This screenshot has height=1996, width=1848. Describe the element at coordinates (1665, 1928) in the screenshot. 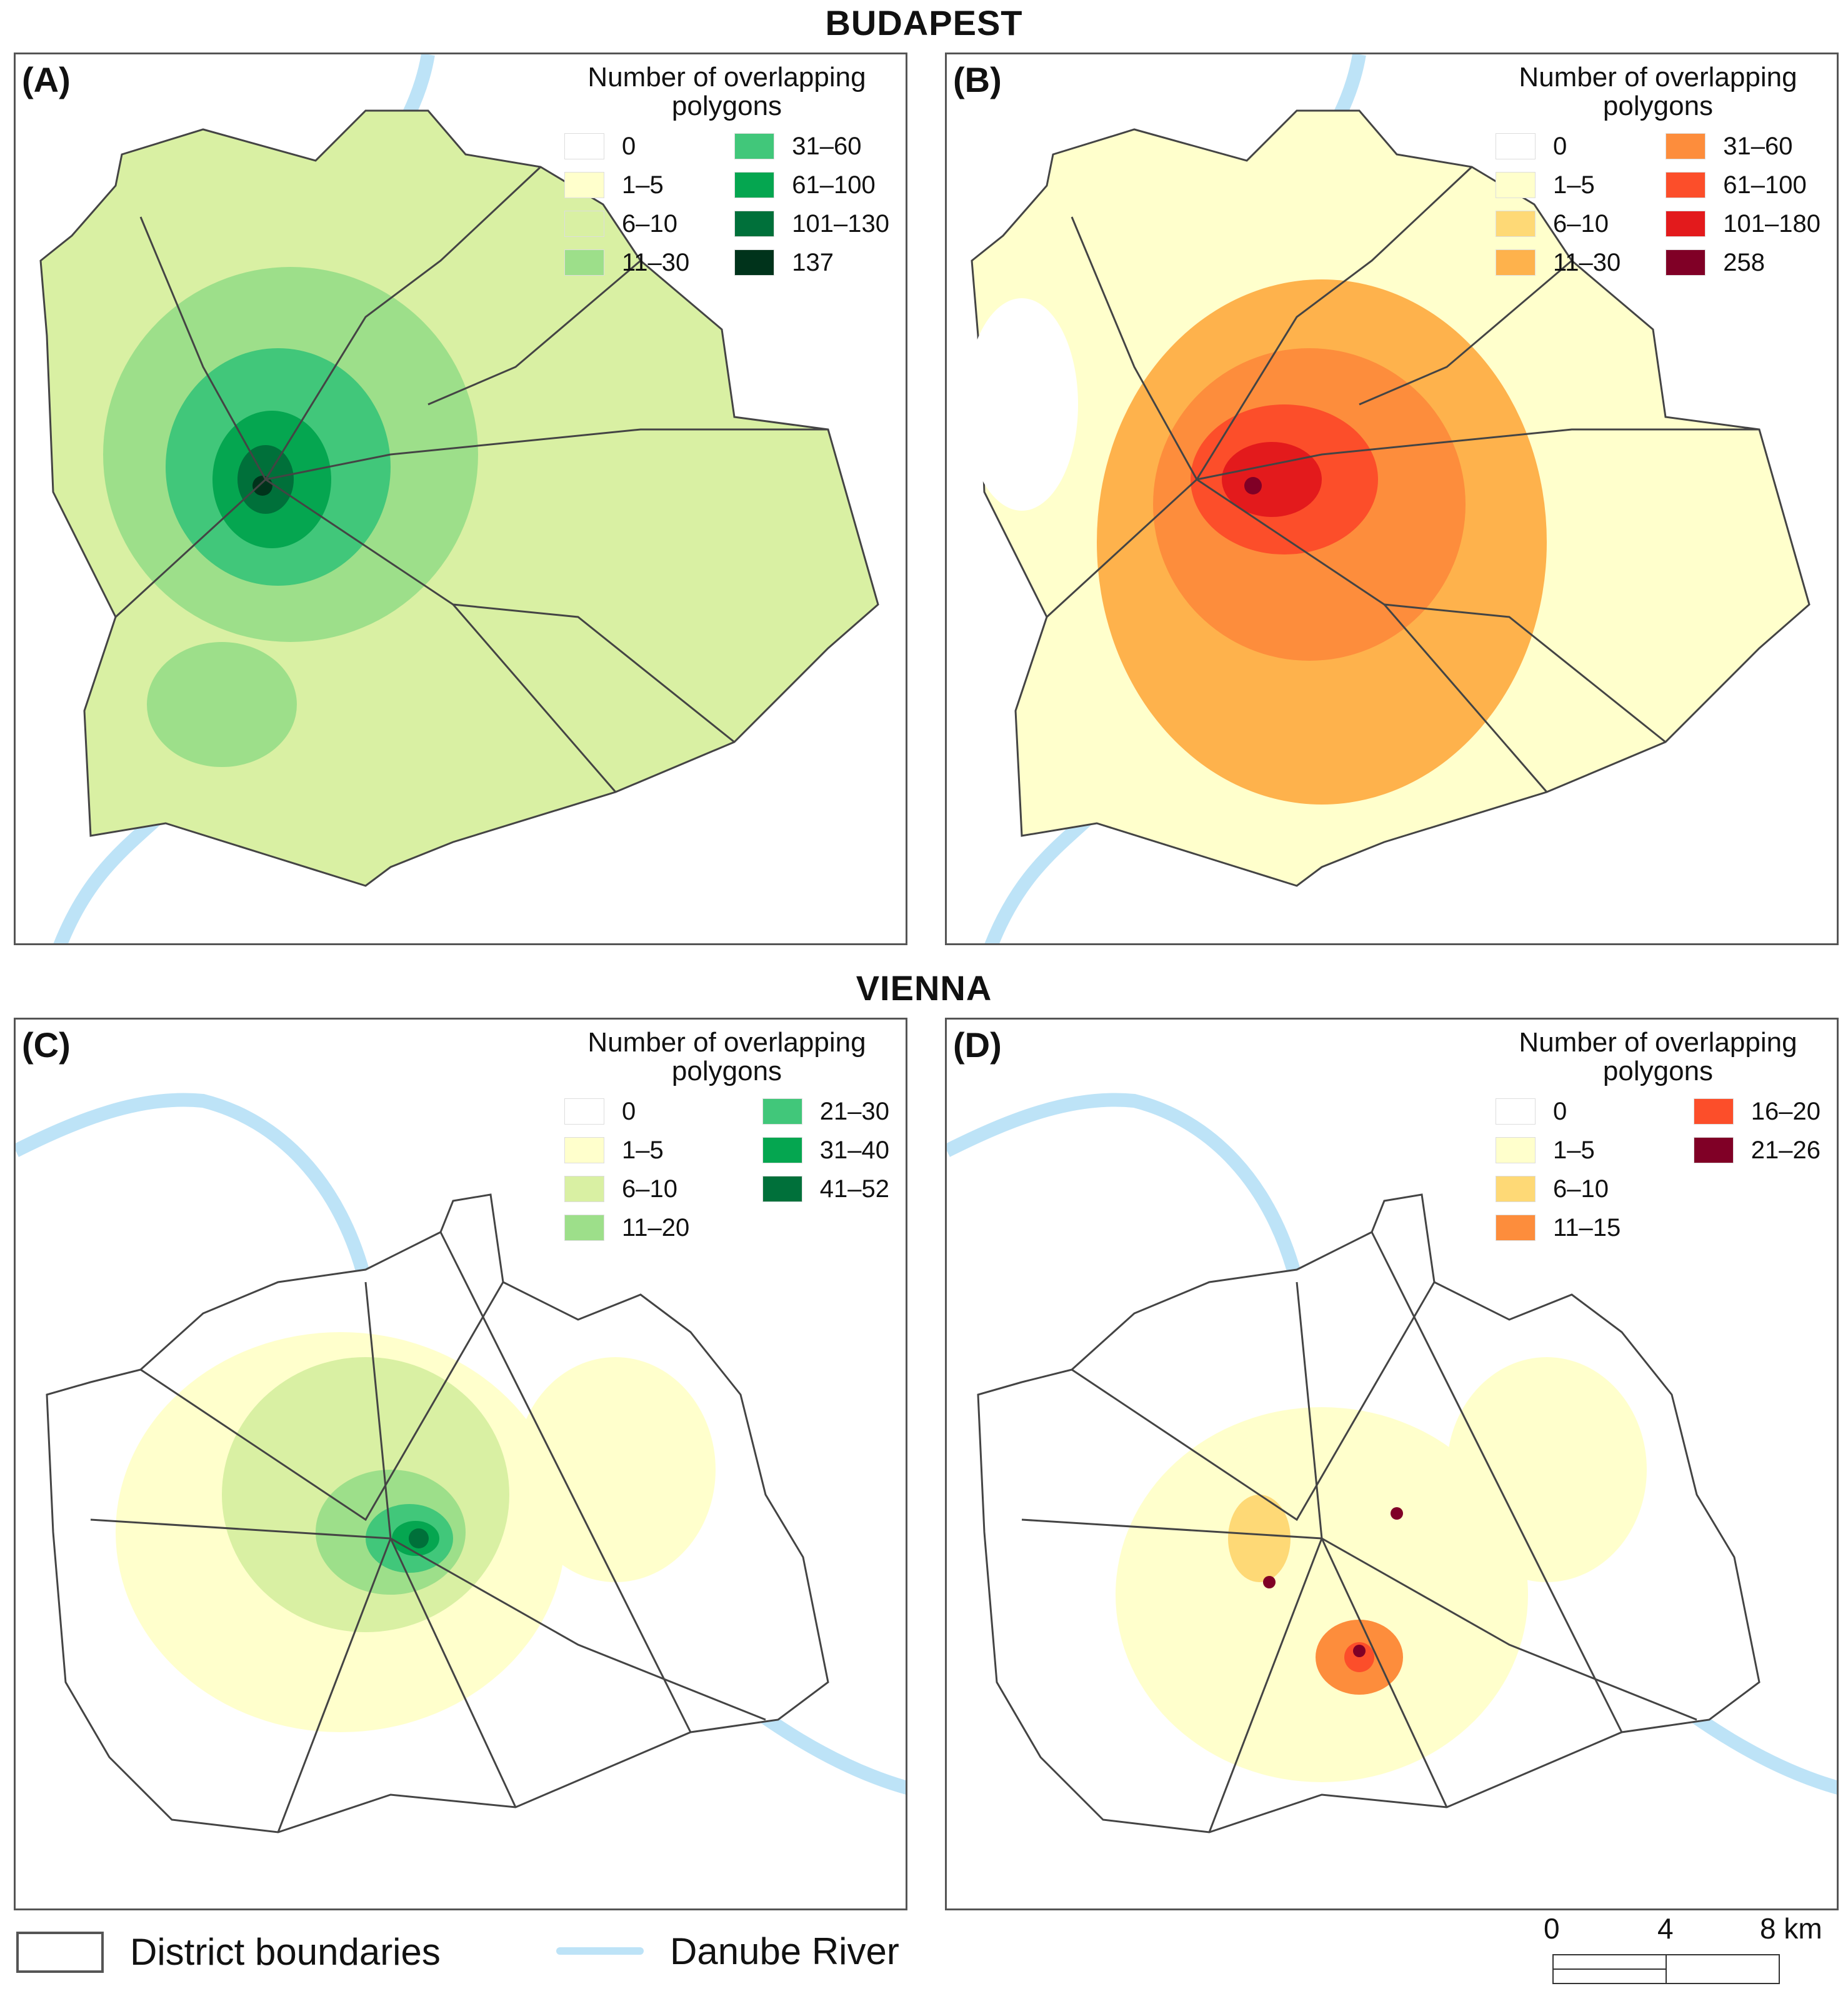

I see `scale-tick-4: 4` at that location.